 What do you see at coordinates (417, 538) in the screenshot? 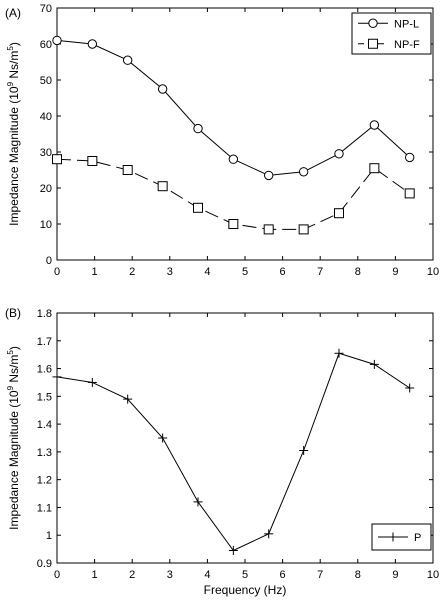
I see `legend-label: P` at bounding box center [417, 538].